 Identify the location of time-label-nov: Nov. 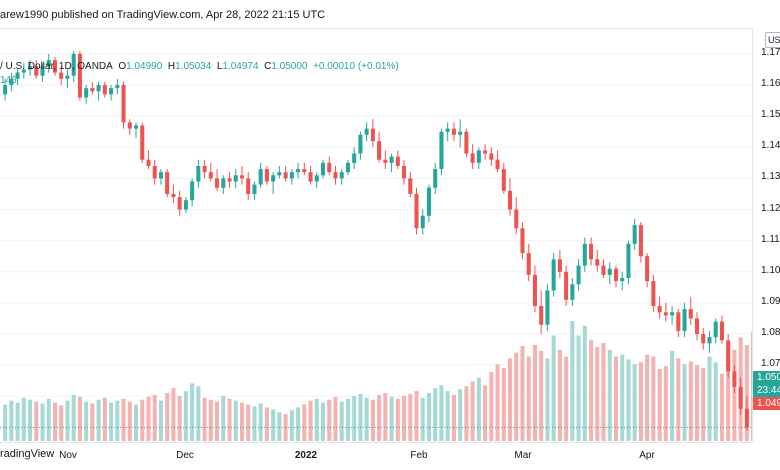
(68, 455).